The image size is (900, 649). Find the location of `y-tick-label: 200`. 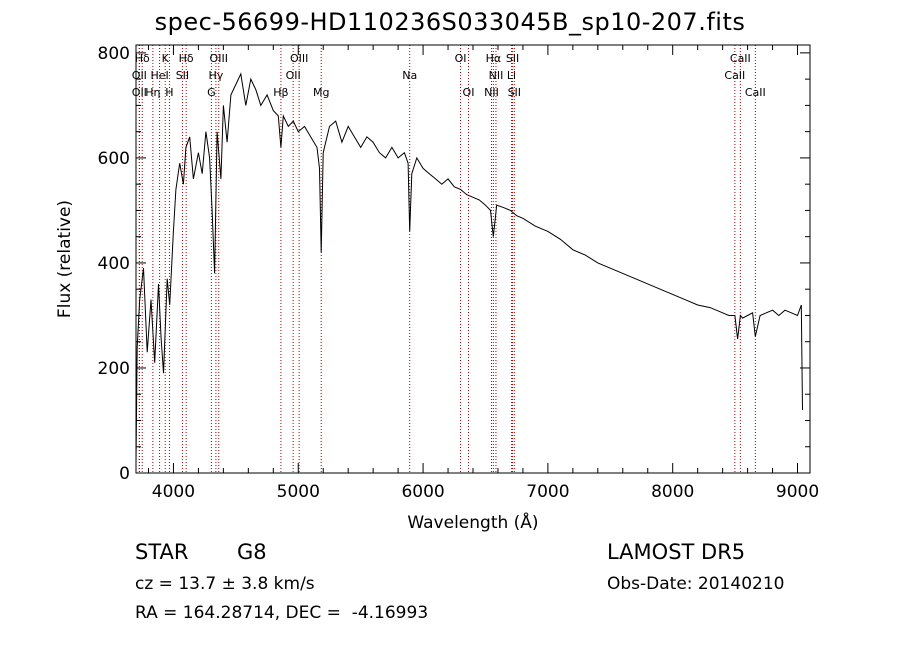

y-tick-label: 200 is located at coordinates (114, 369).